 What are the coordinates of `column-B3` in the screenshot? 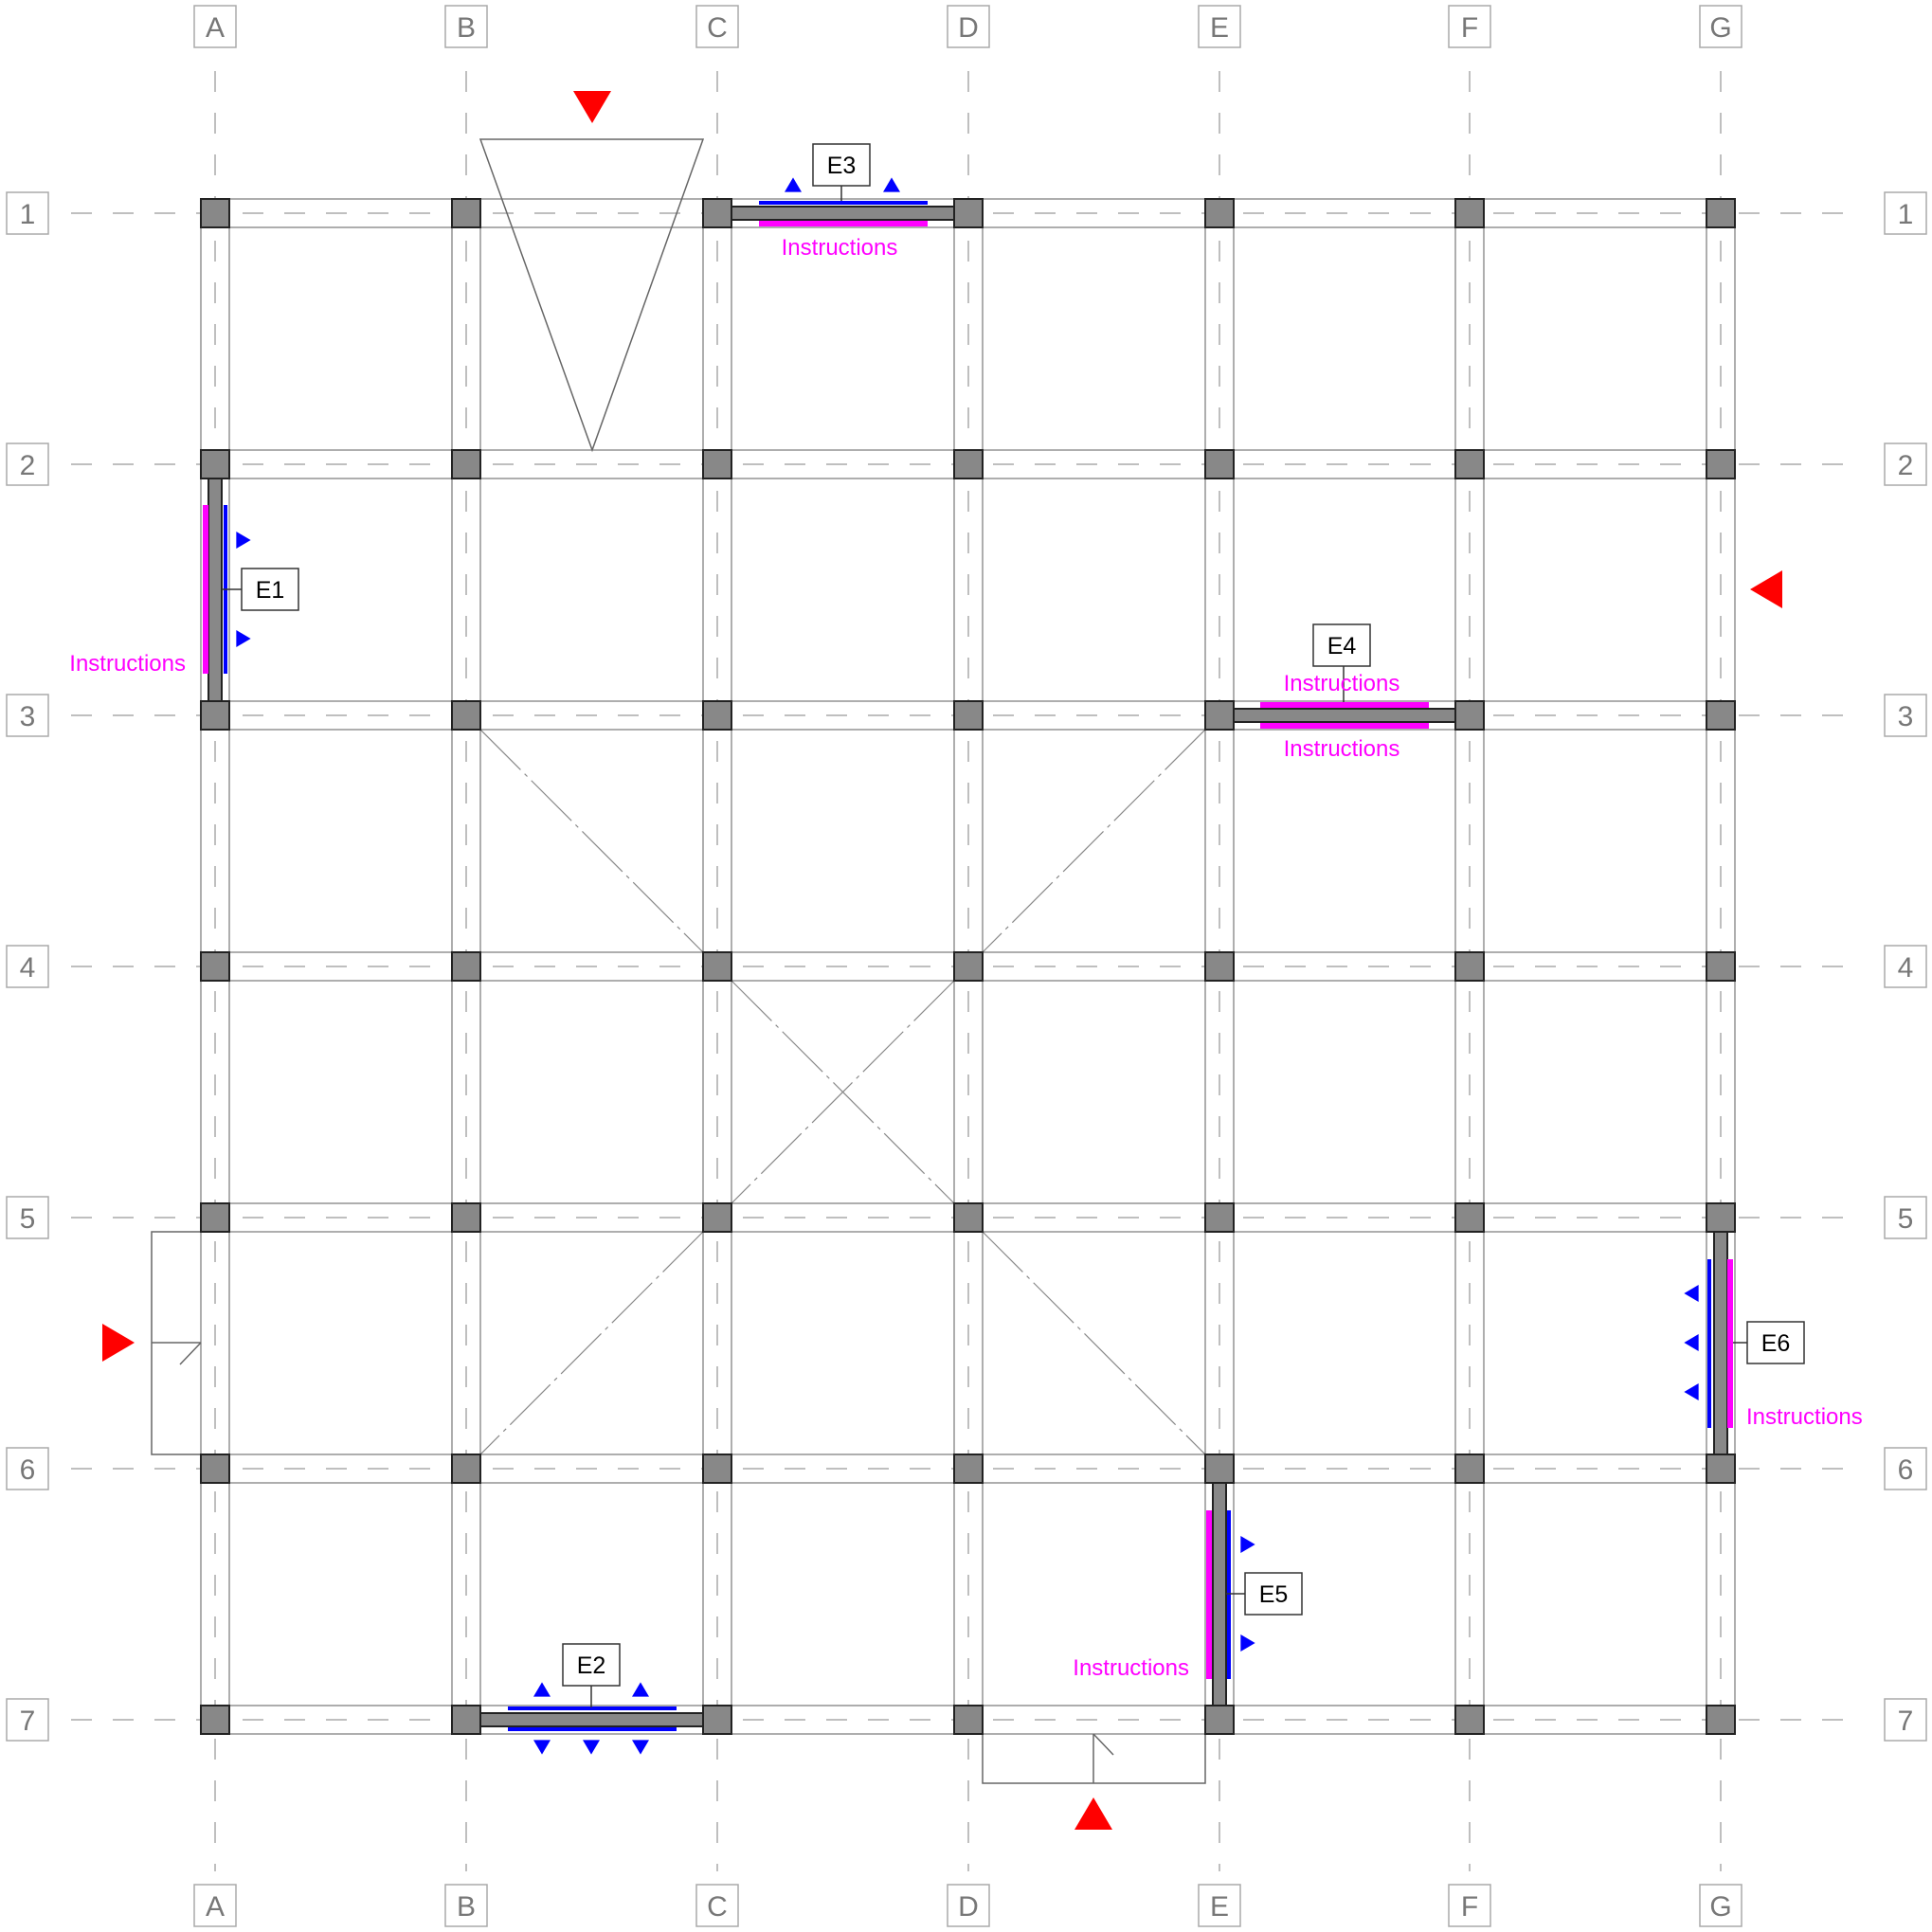 It's located at (466, 715).